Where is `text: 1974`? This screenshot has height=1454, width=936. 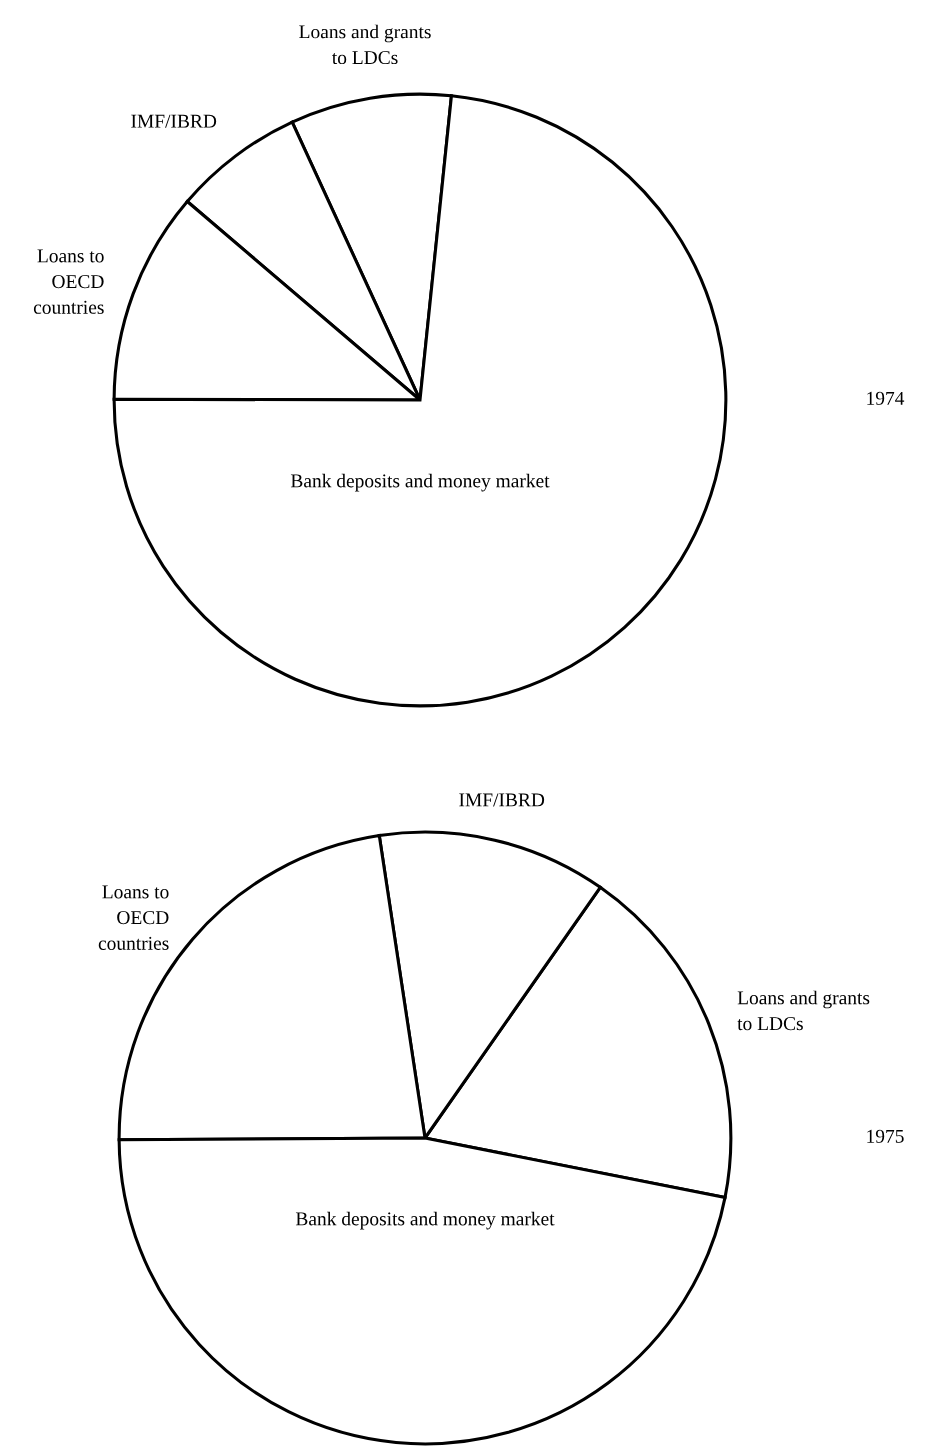
text: 1974 is located at coordinates (886, 398).